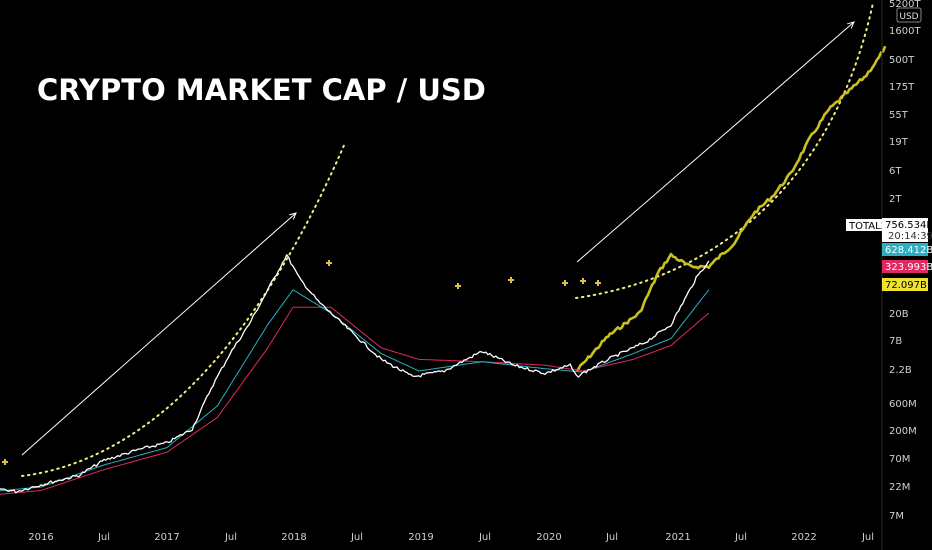 This screenshot has width=932, height=550. What do you see at coordinates (903, 431) in the screenshot?
I see `y-tick-label: 200M` at bounding box center [903, 431].